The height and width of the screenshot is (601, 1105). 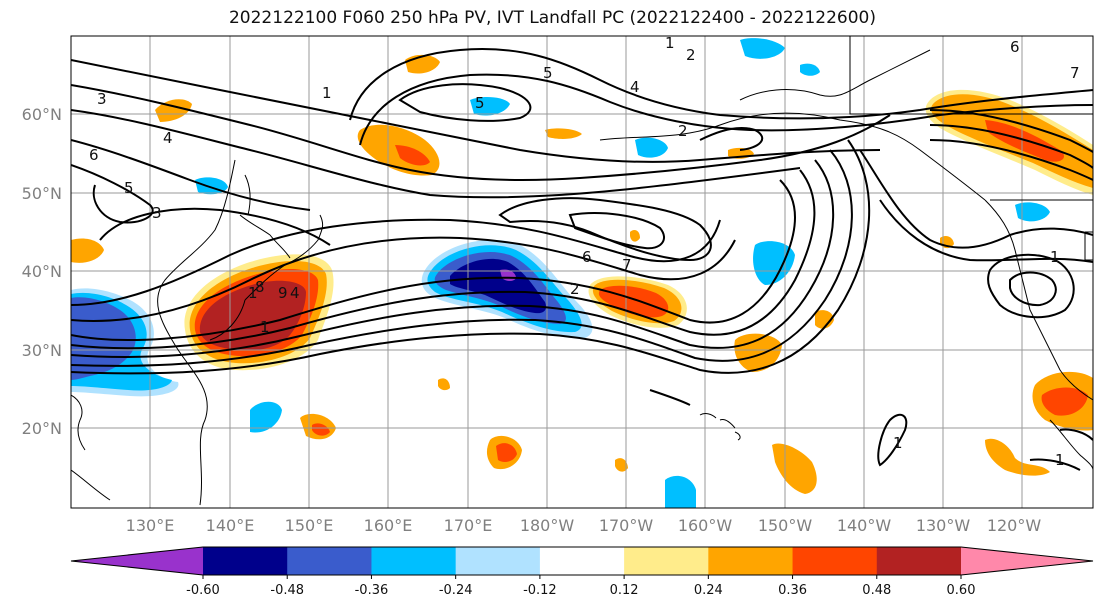 I want to click on lon-label: 150°W, so click(x=785, y=525).